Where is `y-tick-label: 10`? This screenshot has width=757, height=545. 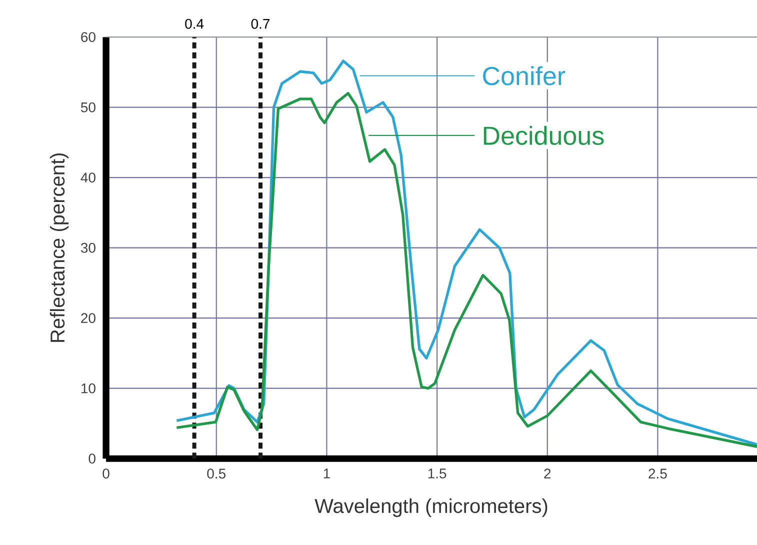
y-tick-label: 10 is located at coordinates (88, 388).